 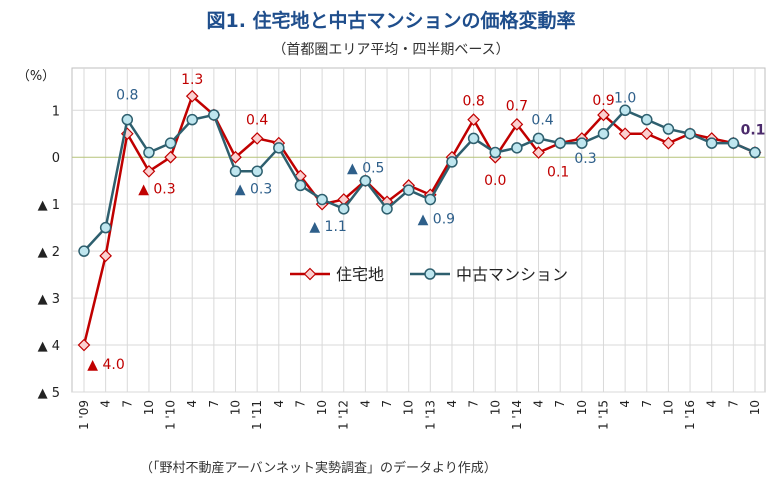 What do you see at coordinates (56, 158) in the screenshot?
I see `y-tick-label: 0` at bounding box center [56, 158].